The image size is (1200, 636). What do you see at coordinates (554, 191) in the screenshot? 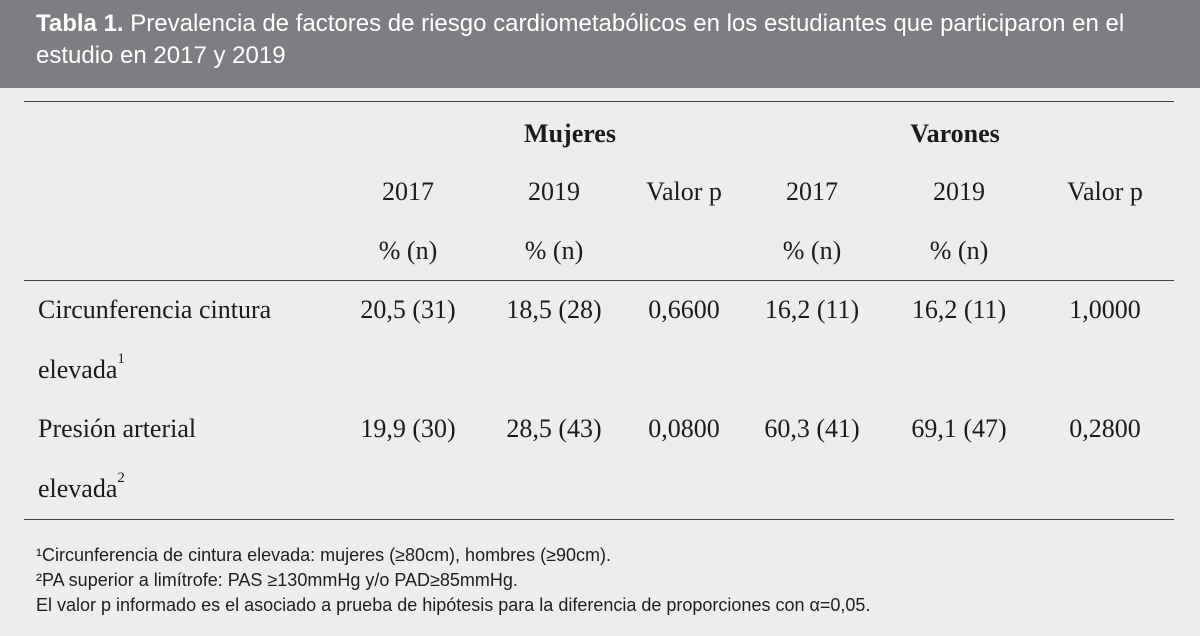
I see `col-header-mujeres-2019: 2019` at bounding box center [554, 191].